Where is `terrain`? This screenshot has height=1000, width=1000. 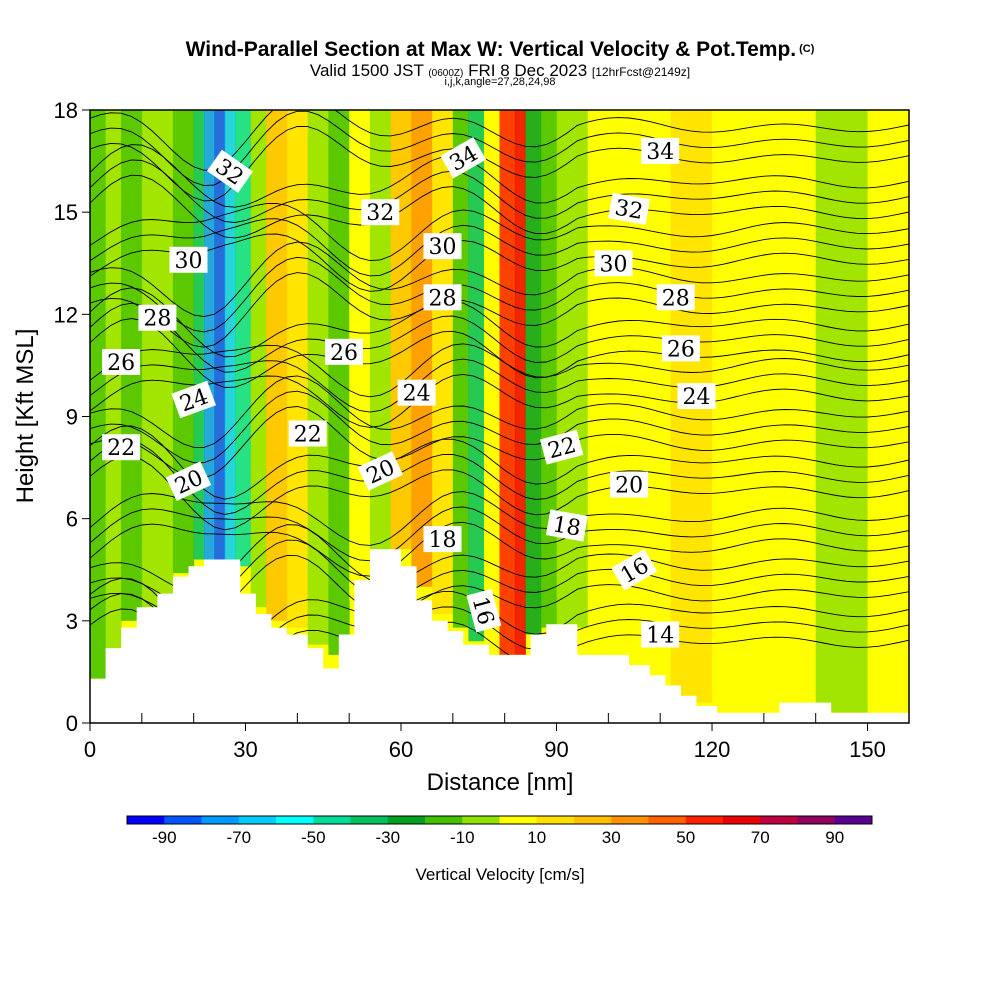
terrain is located at coordinates (499, 636).